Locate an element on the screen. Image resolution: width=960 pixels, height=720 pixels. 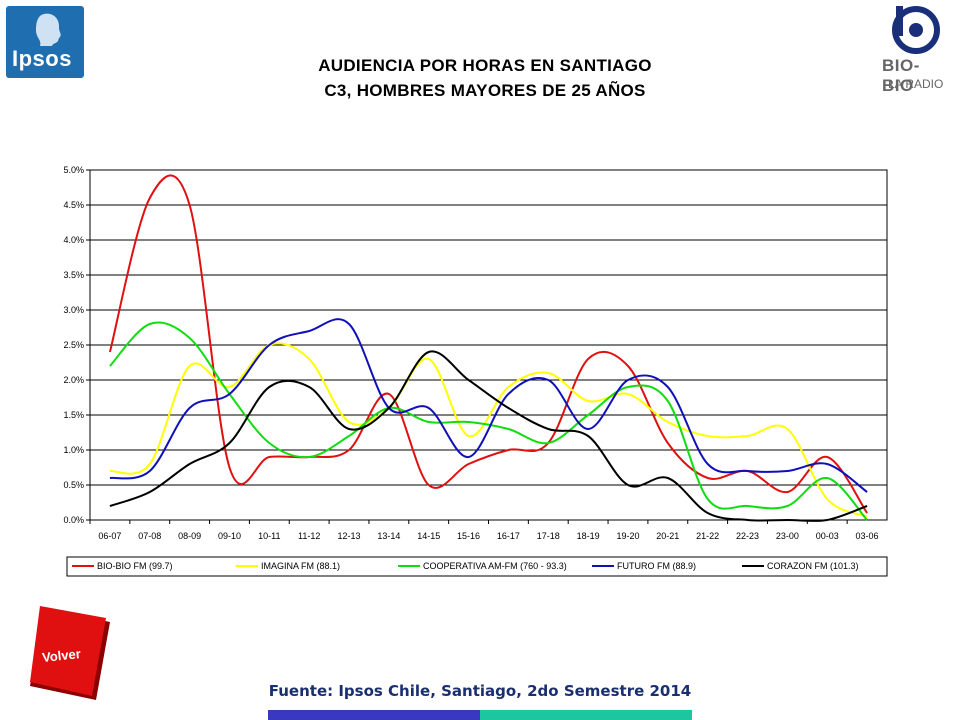
y-tick-label: 0.0% is located at coordinates (73, 520).